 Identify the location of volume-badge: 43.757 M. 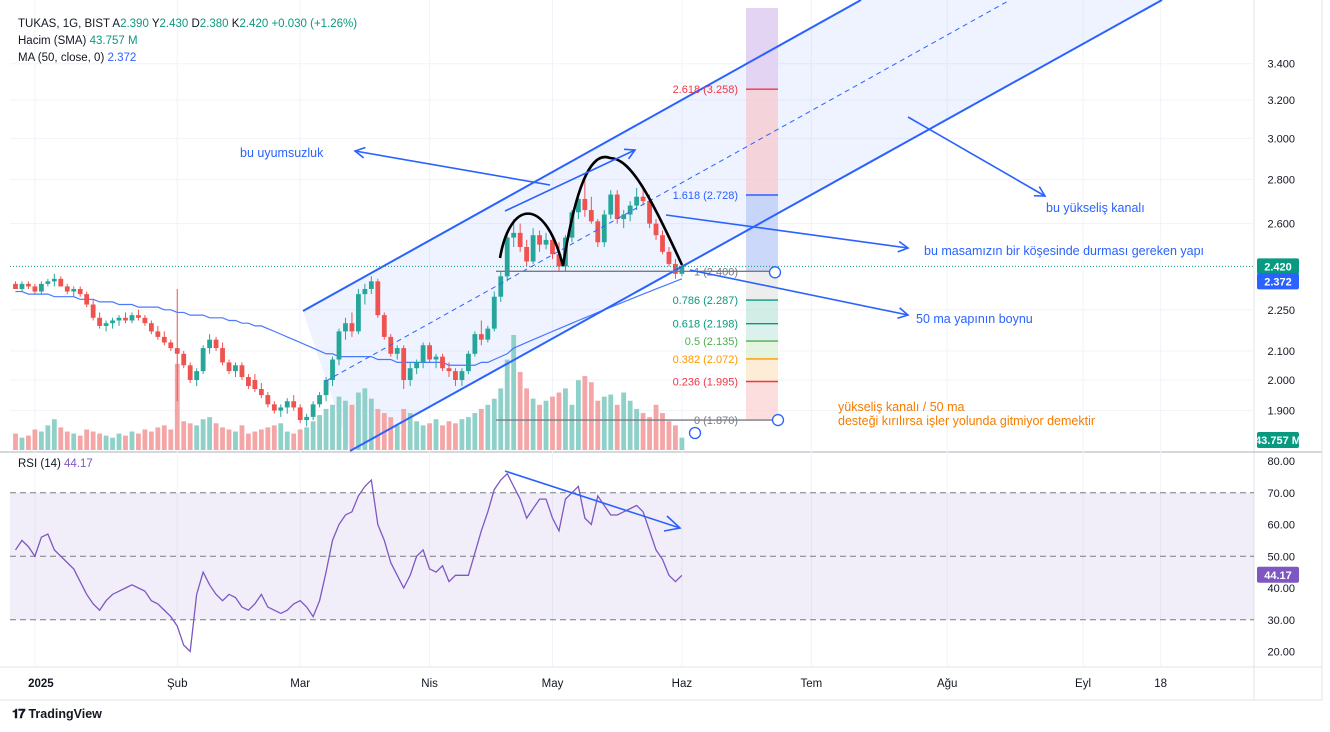
(1278, 440).